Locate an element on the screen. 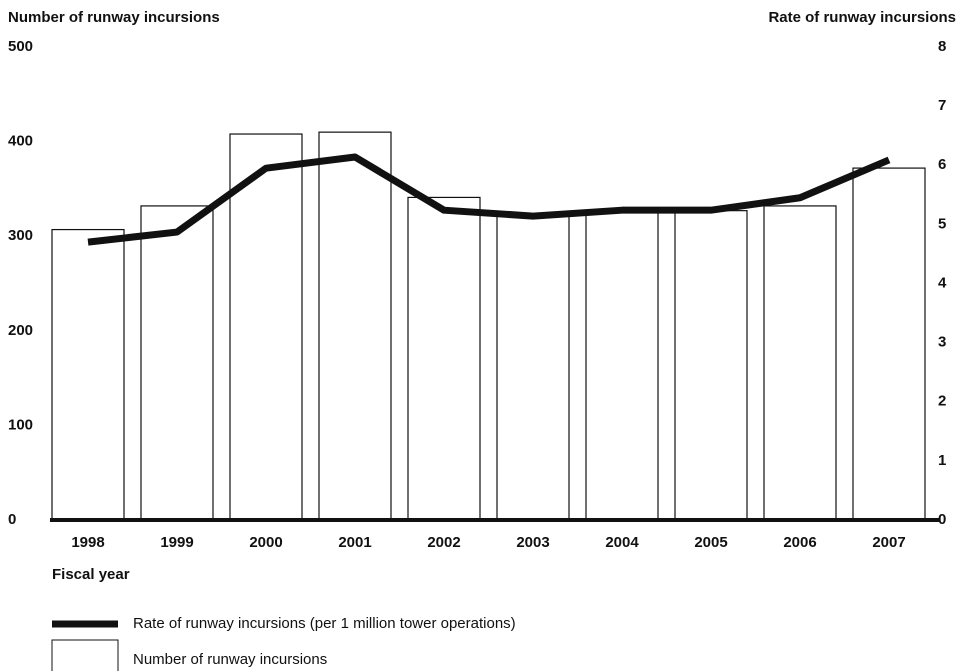  y2-tick-label: 2 is located at coordinates (942, 401).